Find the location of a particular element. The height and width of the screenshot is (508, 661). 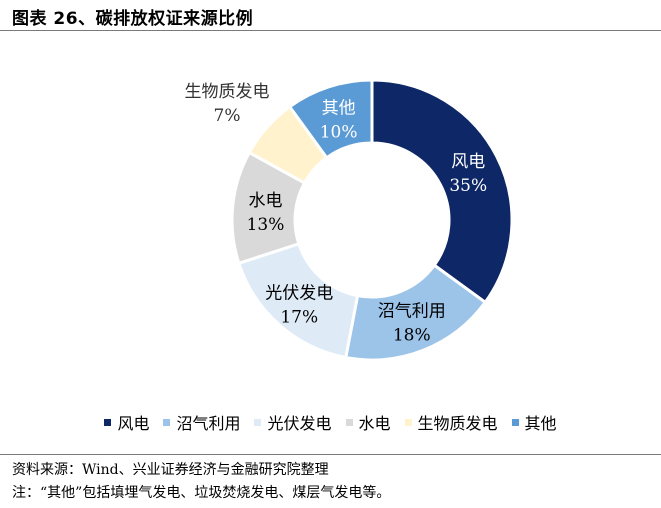

legend-item: 风电 is located at coordinates (126, 422).